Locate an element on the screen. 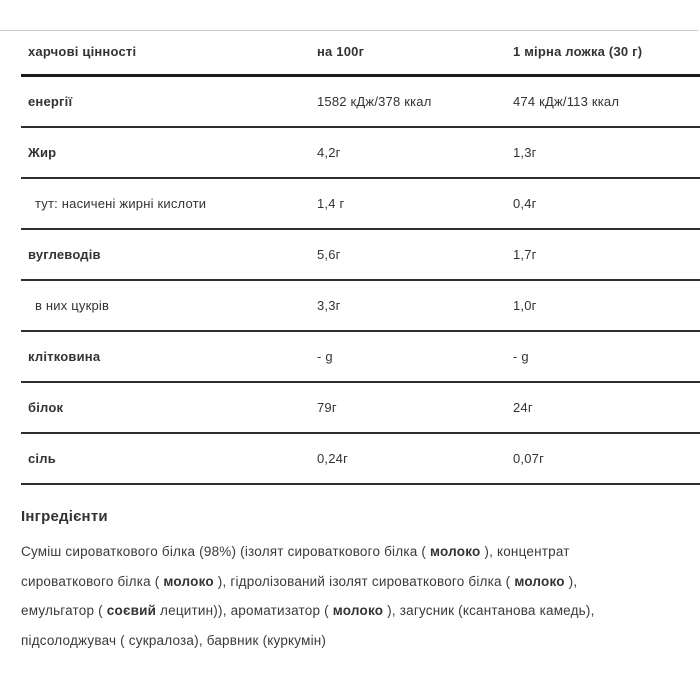 The height and width of the screenshot is (700, 700). row-label: сіль is located at coordinates (42, 458).